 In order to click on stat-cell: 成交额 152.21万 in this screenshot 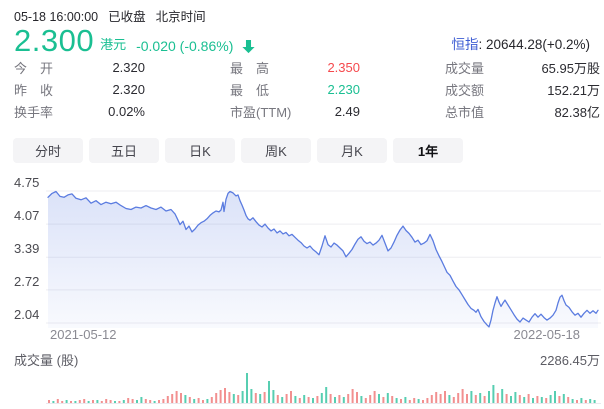, I will do `click(522, 90)`.